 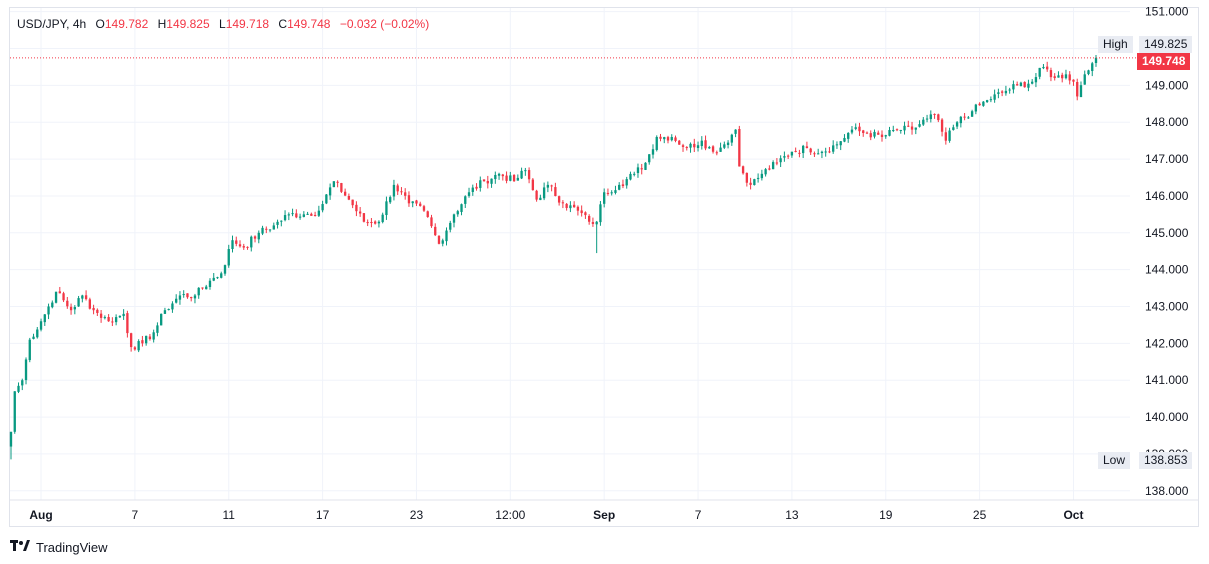 What do you see at coordinates (1167, 380) in the screenshot?
I see `y-tick-label: 141.000` at bounding box center [1167, 380].